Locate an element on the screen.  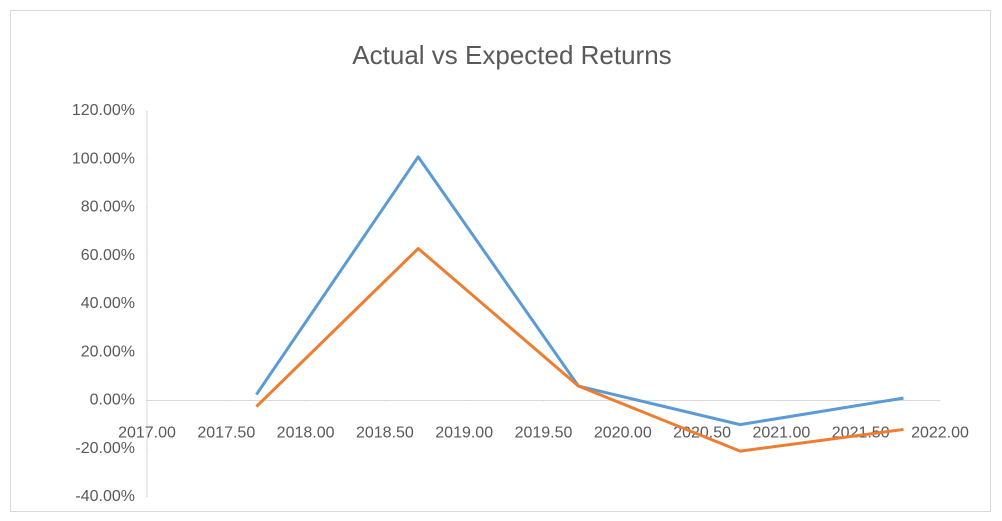
x-tick-label: 2017.50 is located at coordinates (226, 433).